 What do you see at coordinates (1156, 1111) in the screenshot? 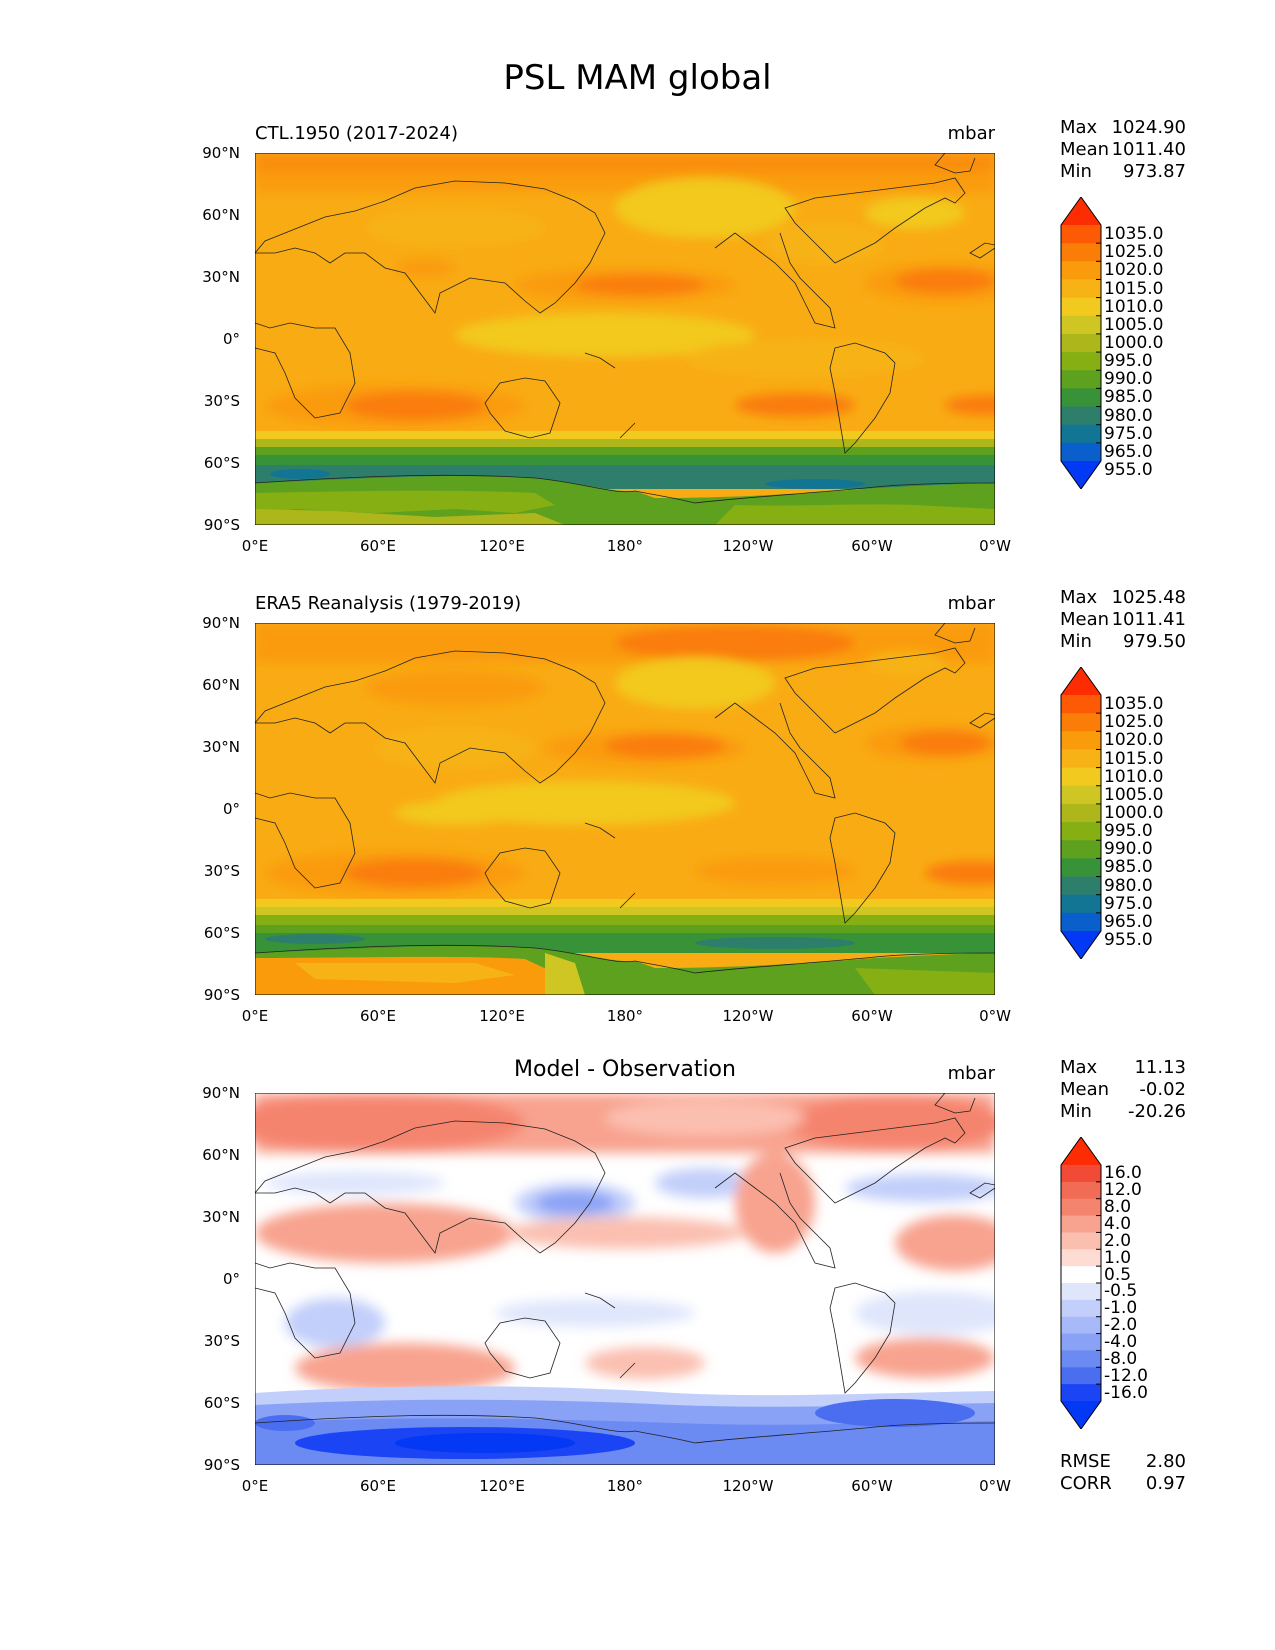
I see `stat-min-value: -20.26` at bounding box center [1156, 1111].